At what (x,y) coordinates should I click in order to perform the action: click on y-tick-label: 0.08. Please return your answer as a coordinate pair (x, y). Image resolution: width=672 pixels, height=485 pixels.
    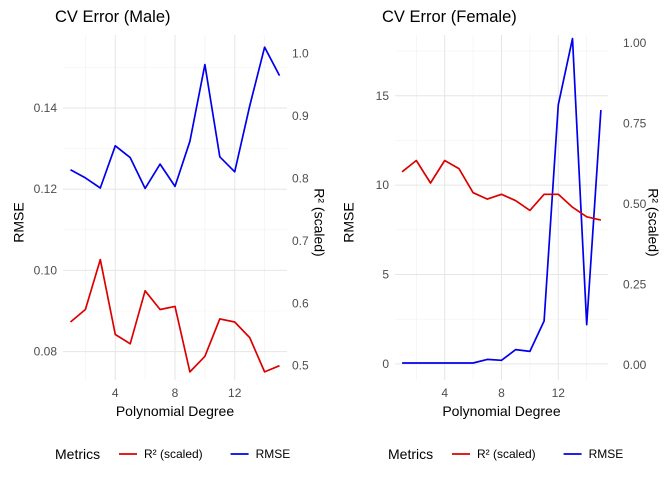
    Looking at the image, I should click on (46, 352).